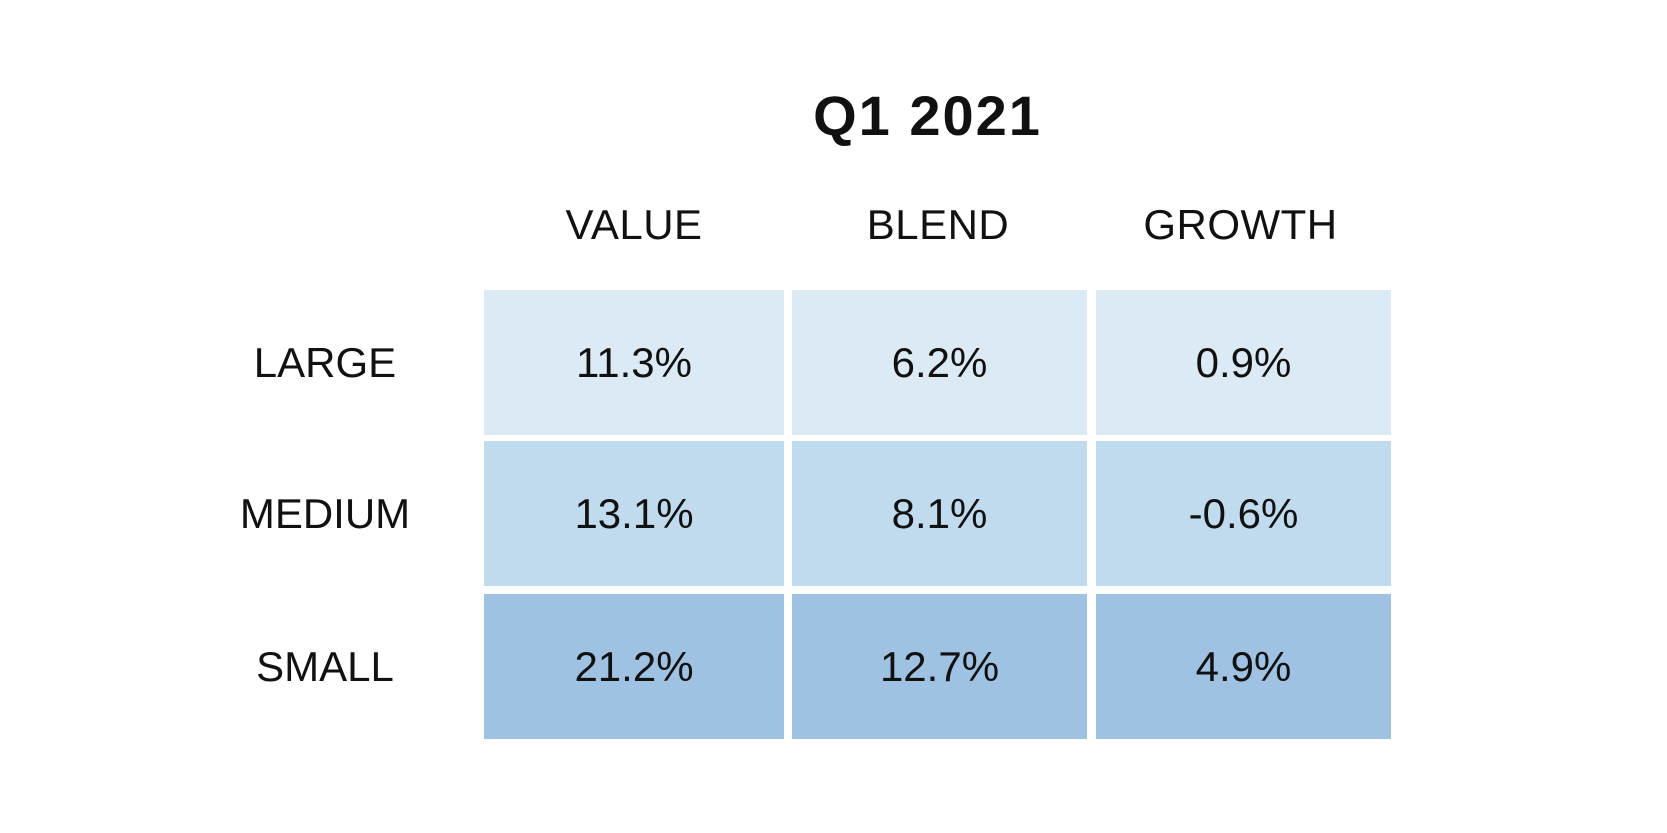 The width and height of the screenshot is (1667, 833). Describe the element at coordinates (325, 513) in the screenshot. I see `row-header-medium: MEDIUM` at that location.